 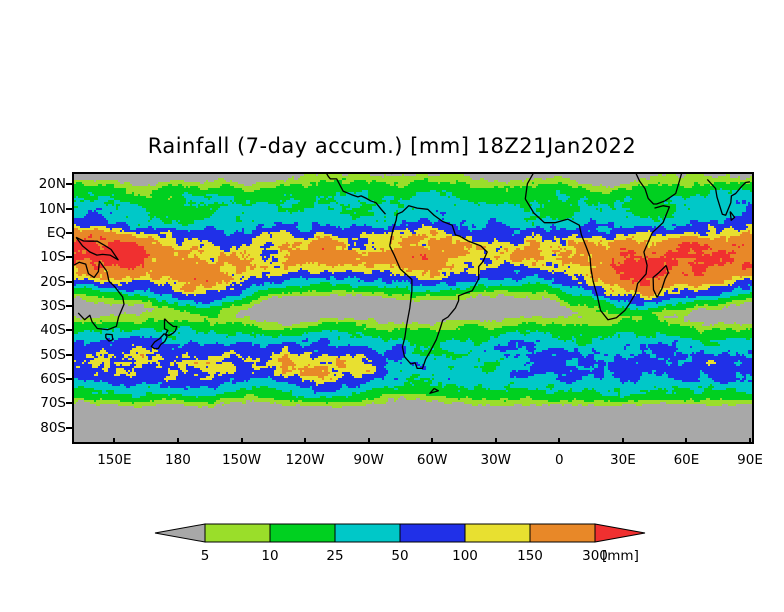 I want to click on x-tick-label-0: 0, so click(x=559, y=460).